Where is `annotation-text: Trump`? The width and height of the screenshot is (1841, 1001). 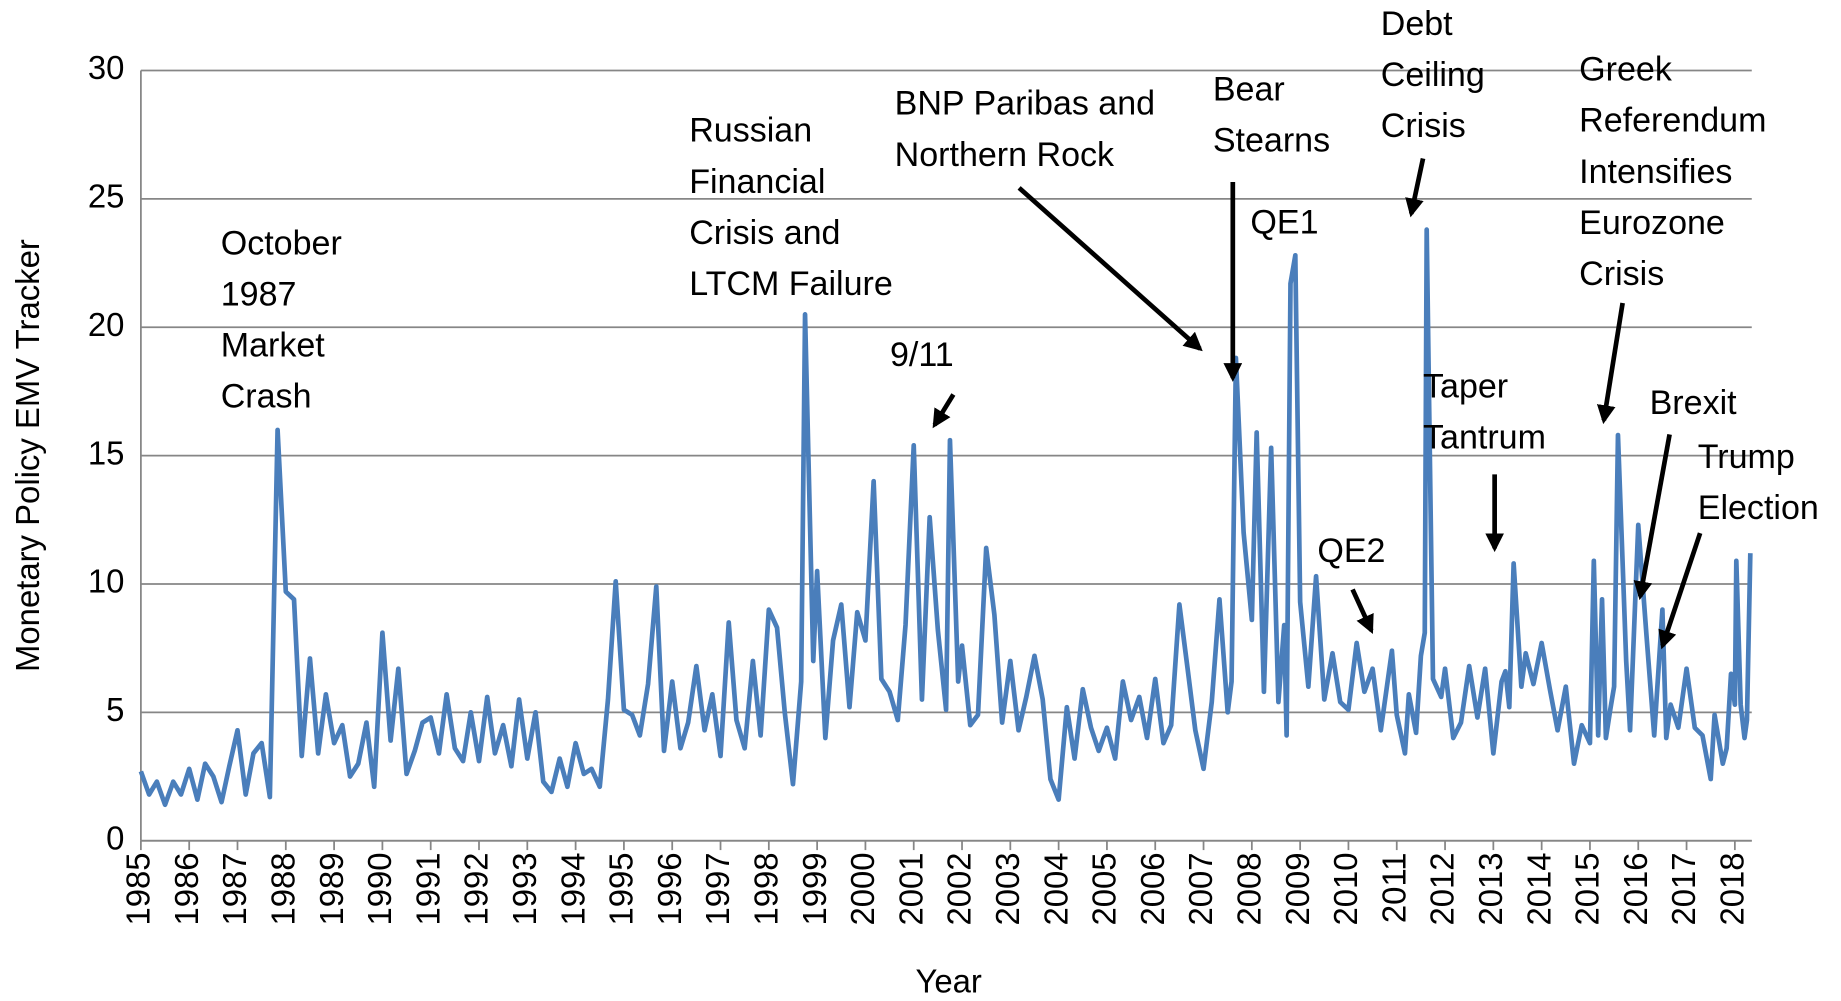
annotation-text: Trump is located at coordinates (1746, 457).